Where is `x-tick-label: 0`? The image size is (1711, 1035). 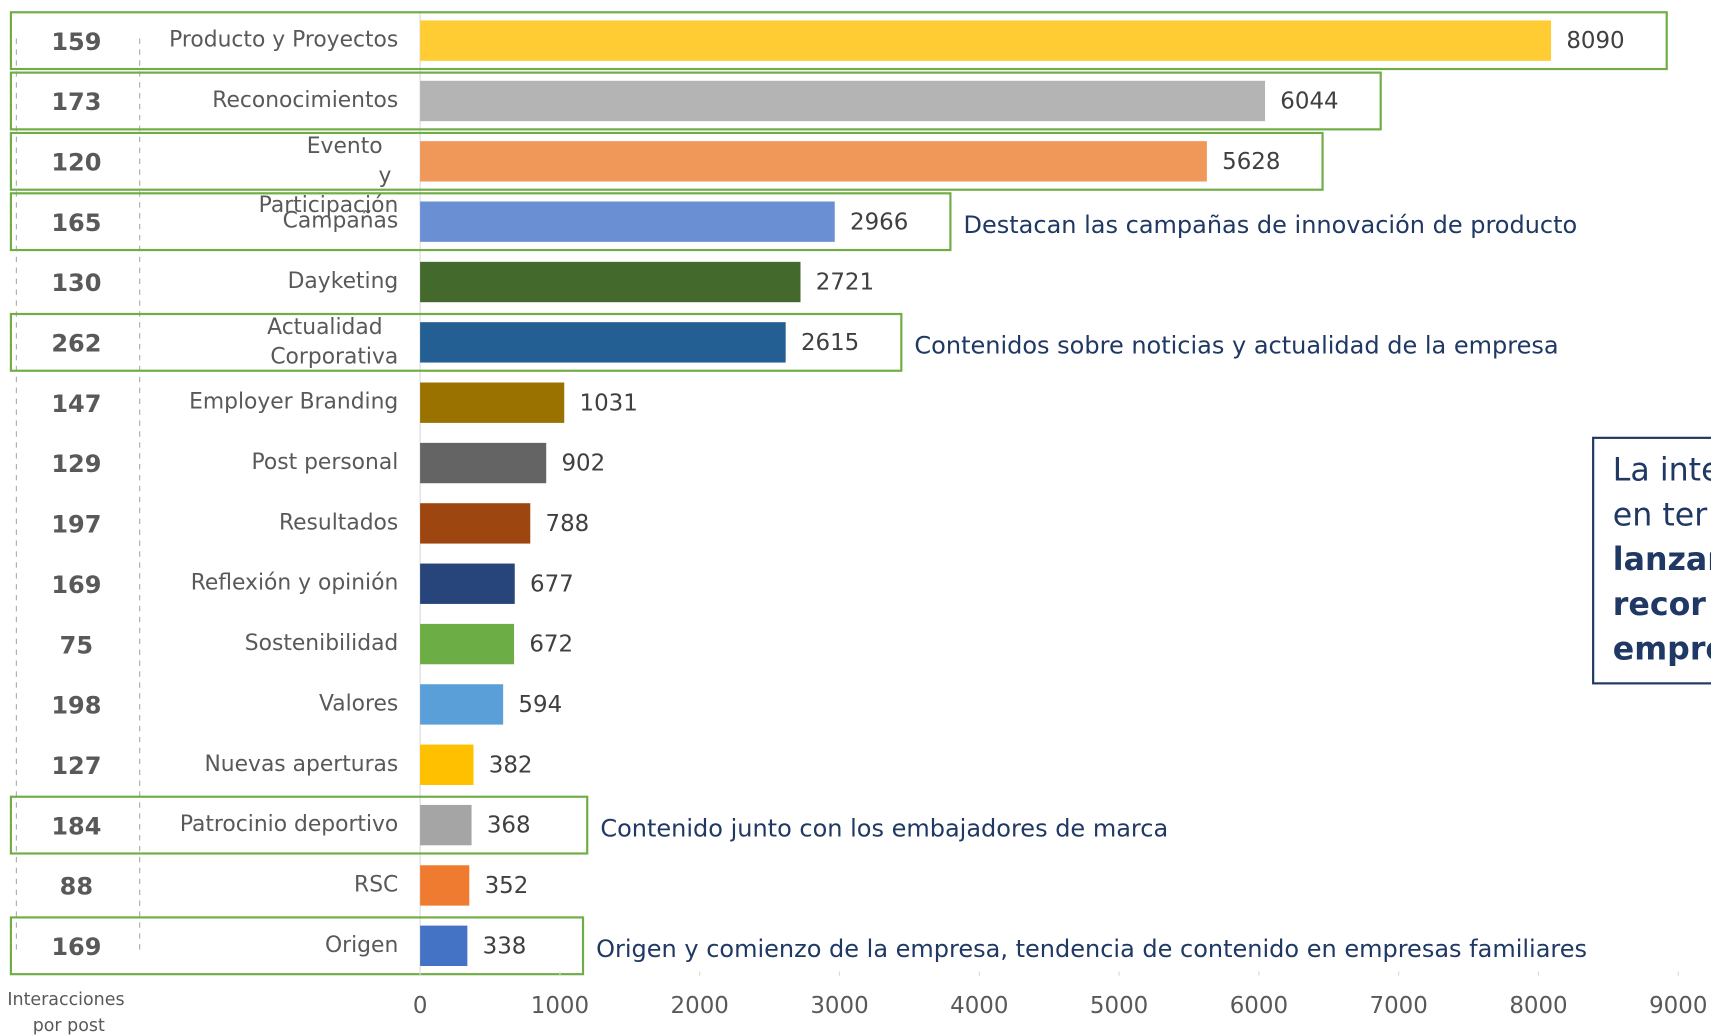 x-tick-label: 0 is located at coordinates (420, 1006).